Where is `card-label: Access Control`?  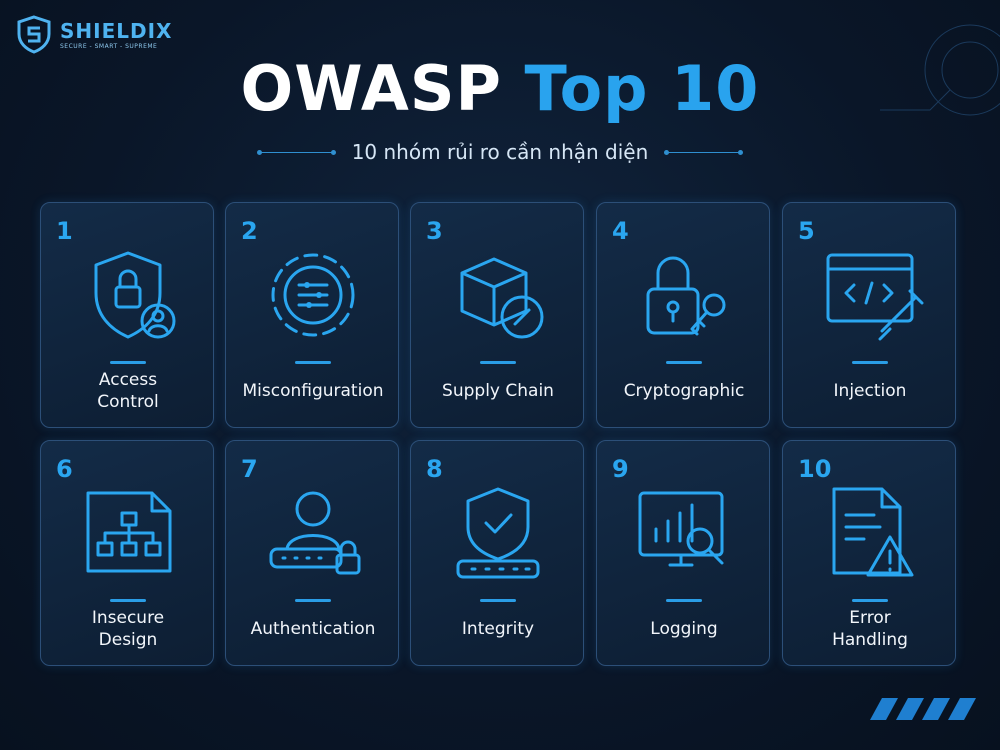 card-label: Access Control is located at coordinates (128, 391).